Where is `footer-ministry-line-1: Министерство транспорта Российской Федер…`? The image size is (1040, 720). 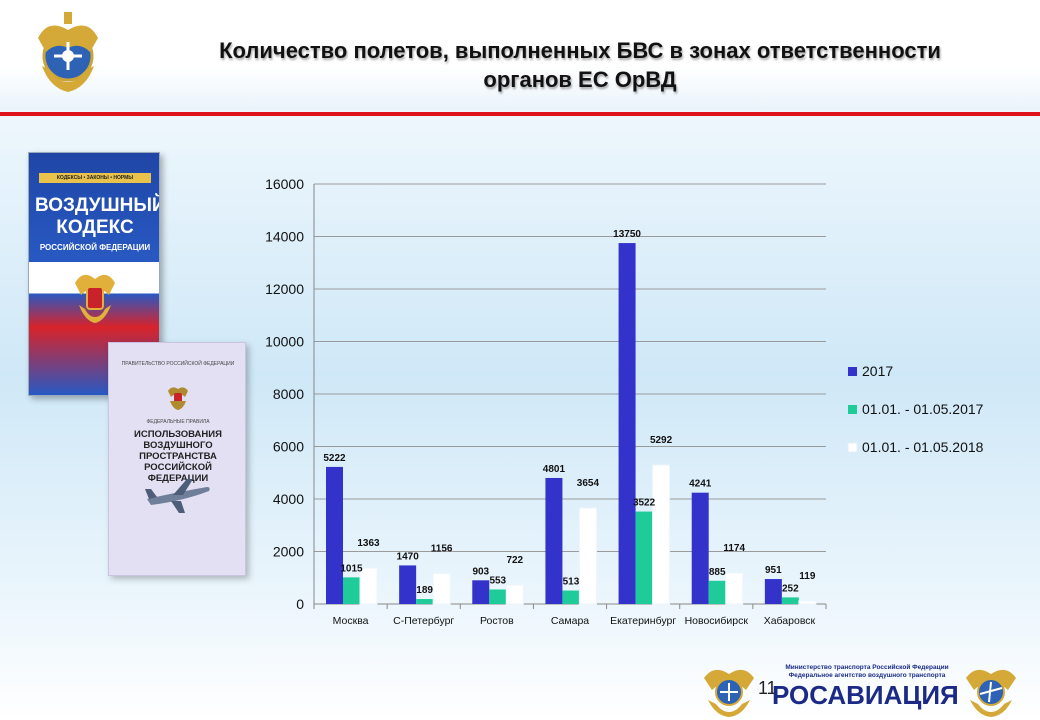 footer-ministry-line-1: Министерство транспорта Российской Федер… is located at coordinates (867, 667).